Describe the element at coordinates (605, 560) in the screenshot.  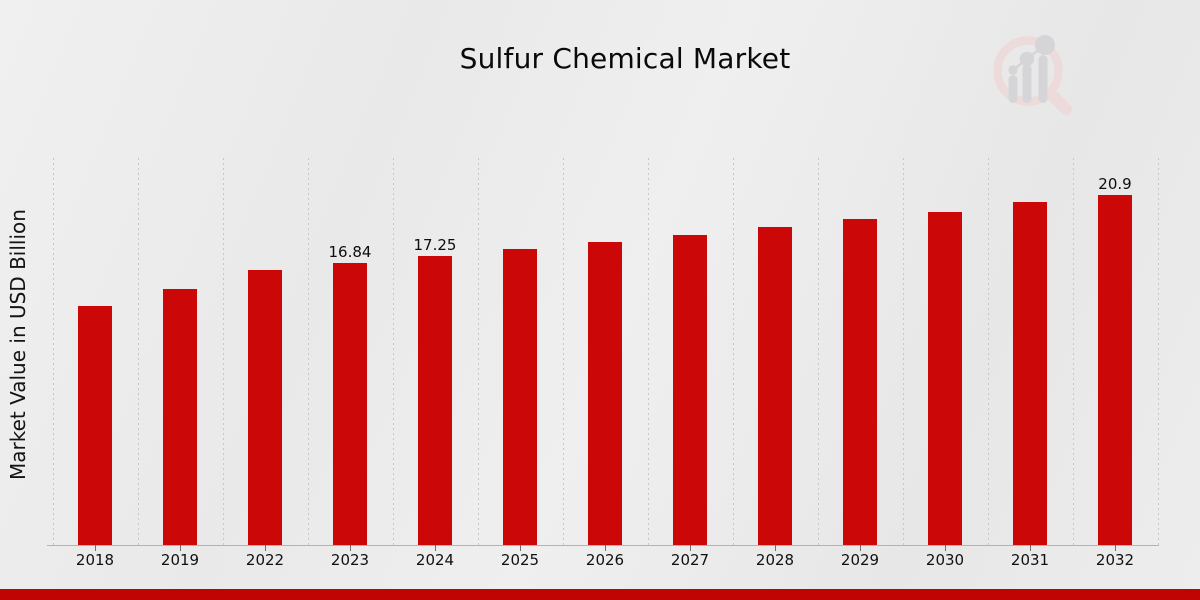
I see `x-tick-label-2026: 2026` at that location.